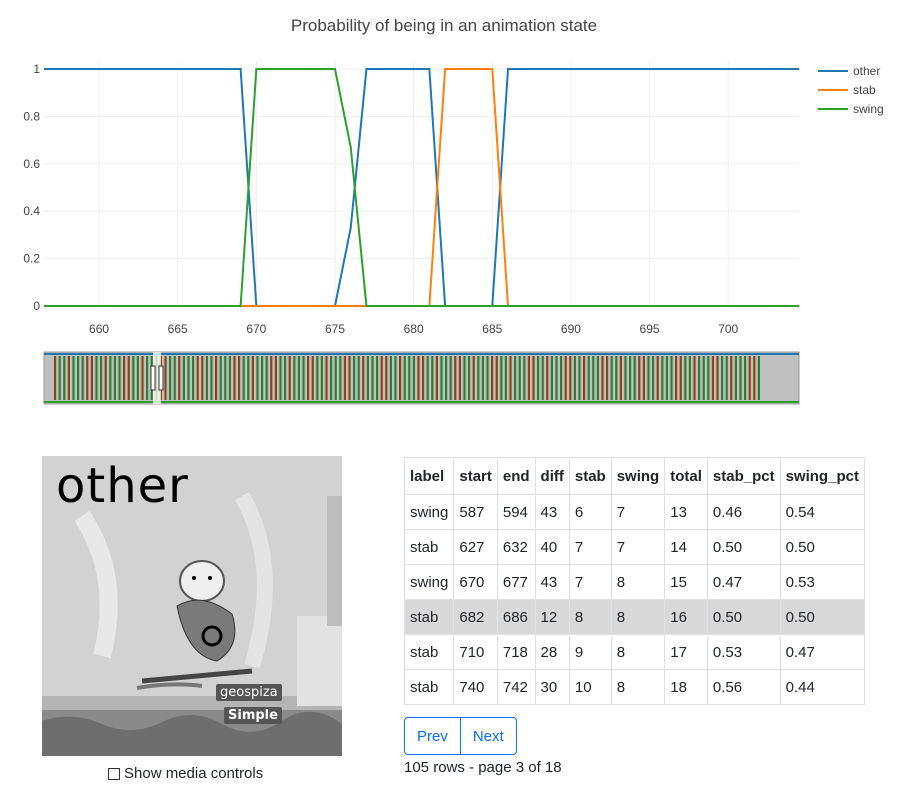 The height and width of the screenshot is (792, 911). What do you see at coordinates (253, 715) in the screenshot?
I see `guild-name-tag: Simple` at bounding box center [253, 715].